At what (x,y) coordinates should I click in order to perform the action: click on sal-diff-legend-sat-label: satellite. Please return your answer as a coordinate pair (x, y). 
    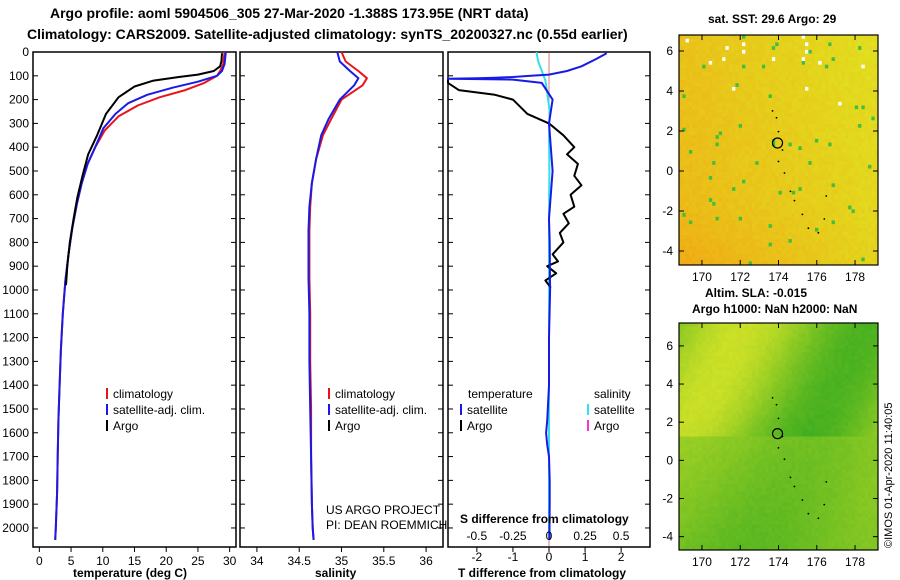
    Looking at the image, I should click on (614, 410).